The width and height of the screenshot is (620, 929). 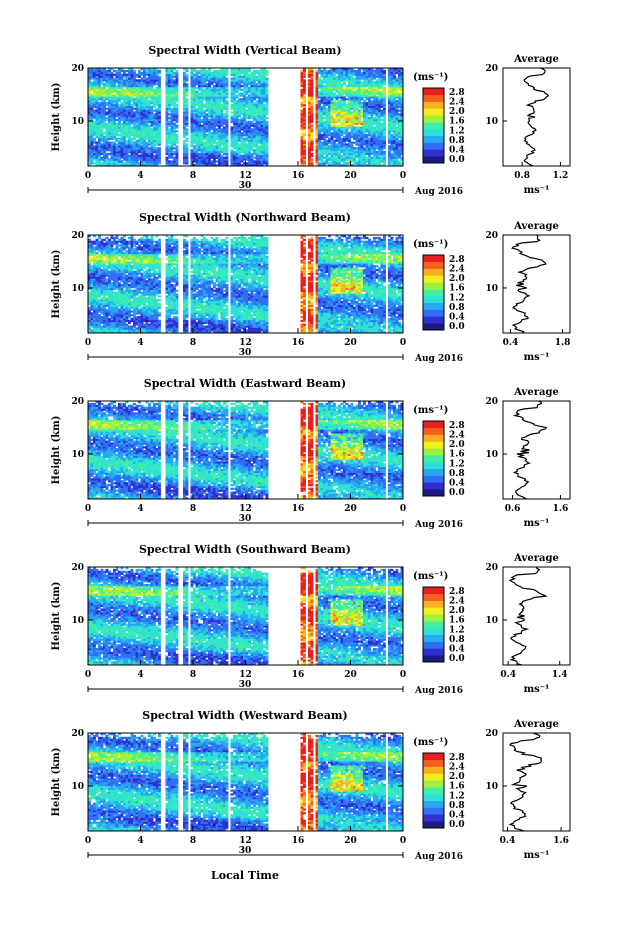 What do you see at coordinates (561, 509) in the screenshot?
I see `average-x-tick-label: 1.6` at bounding box center [561, 509].